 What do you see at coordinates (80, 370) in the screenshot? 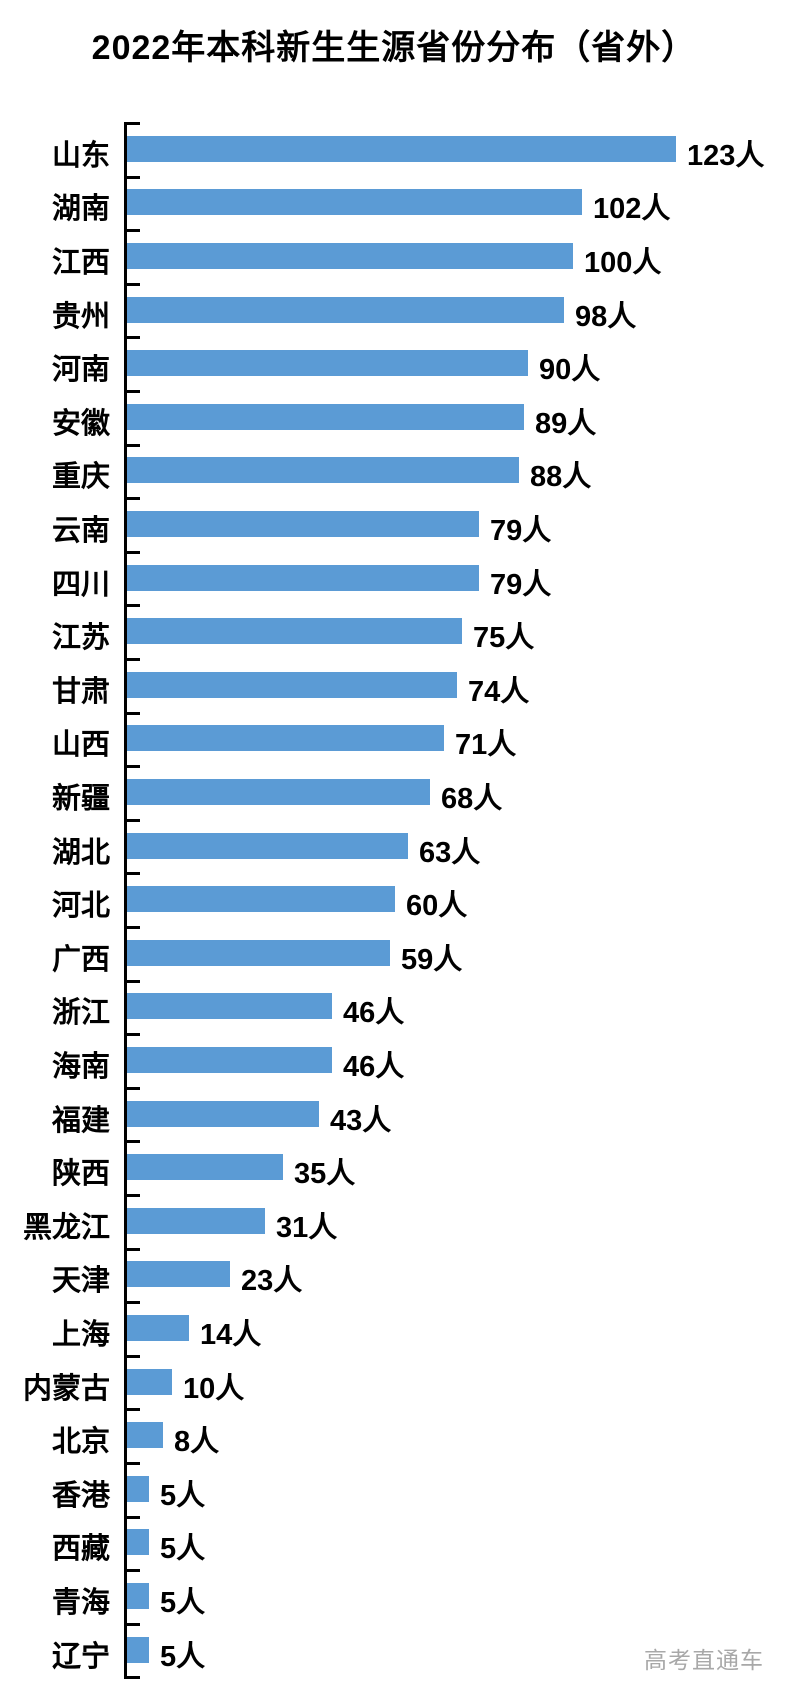
I see `category-label: 河南` at bounding box center [80, 370].